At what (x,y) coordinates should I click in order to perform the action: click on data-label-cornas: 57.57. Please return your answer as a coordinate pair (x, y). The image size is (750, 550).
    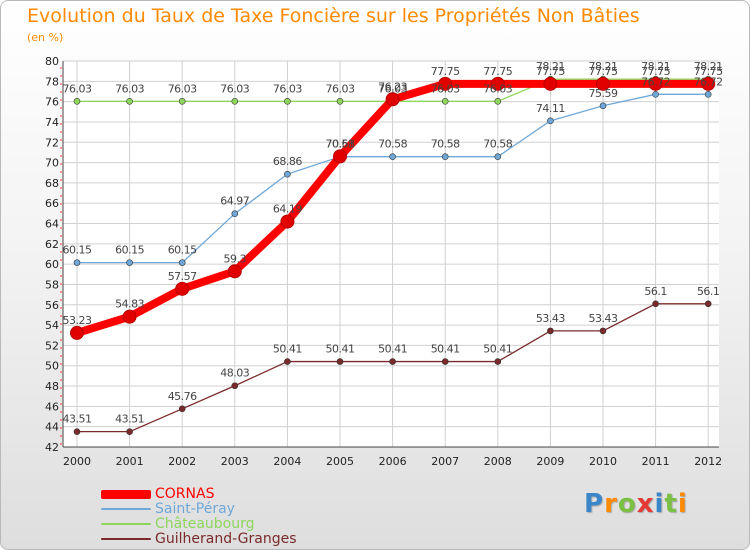
    Looking at the image, I should click on (182, 276).